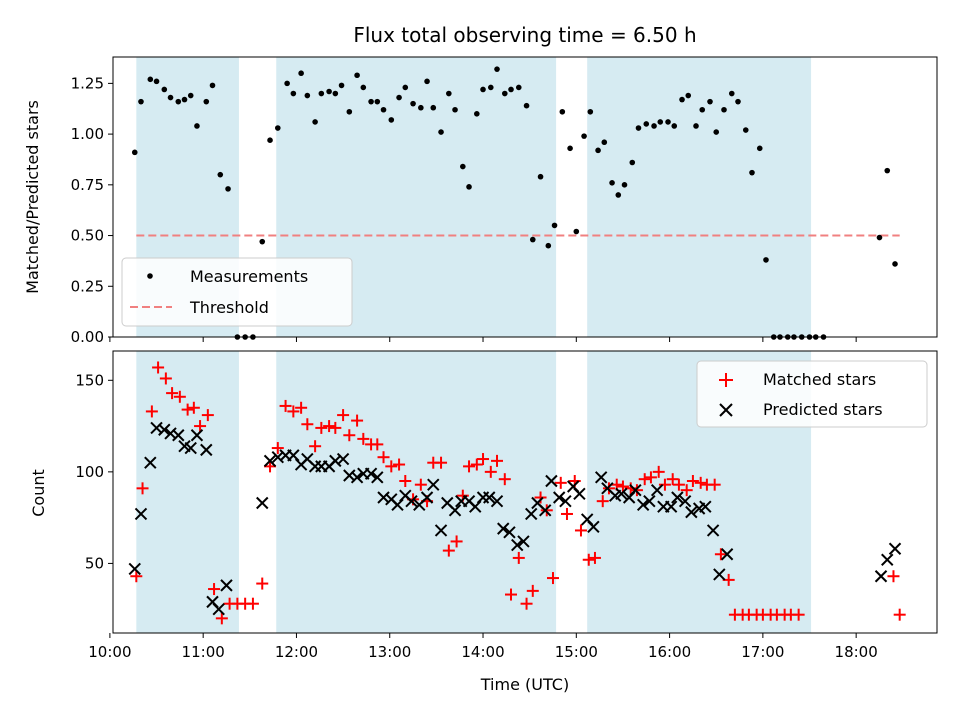  I want to click on x-tick-label: 11:00, so click(203, 652).